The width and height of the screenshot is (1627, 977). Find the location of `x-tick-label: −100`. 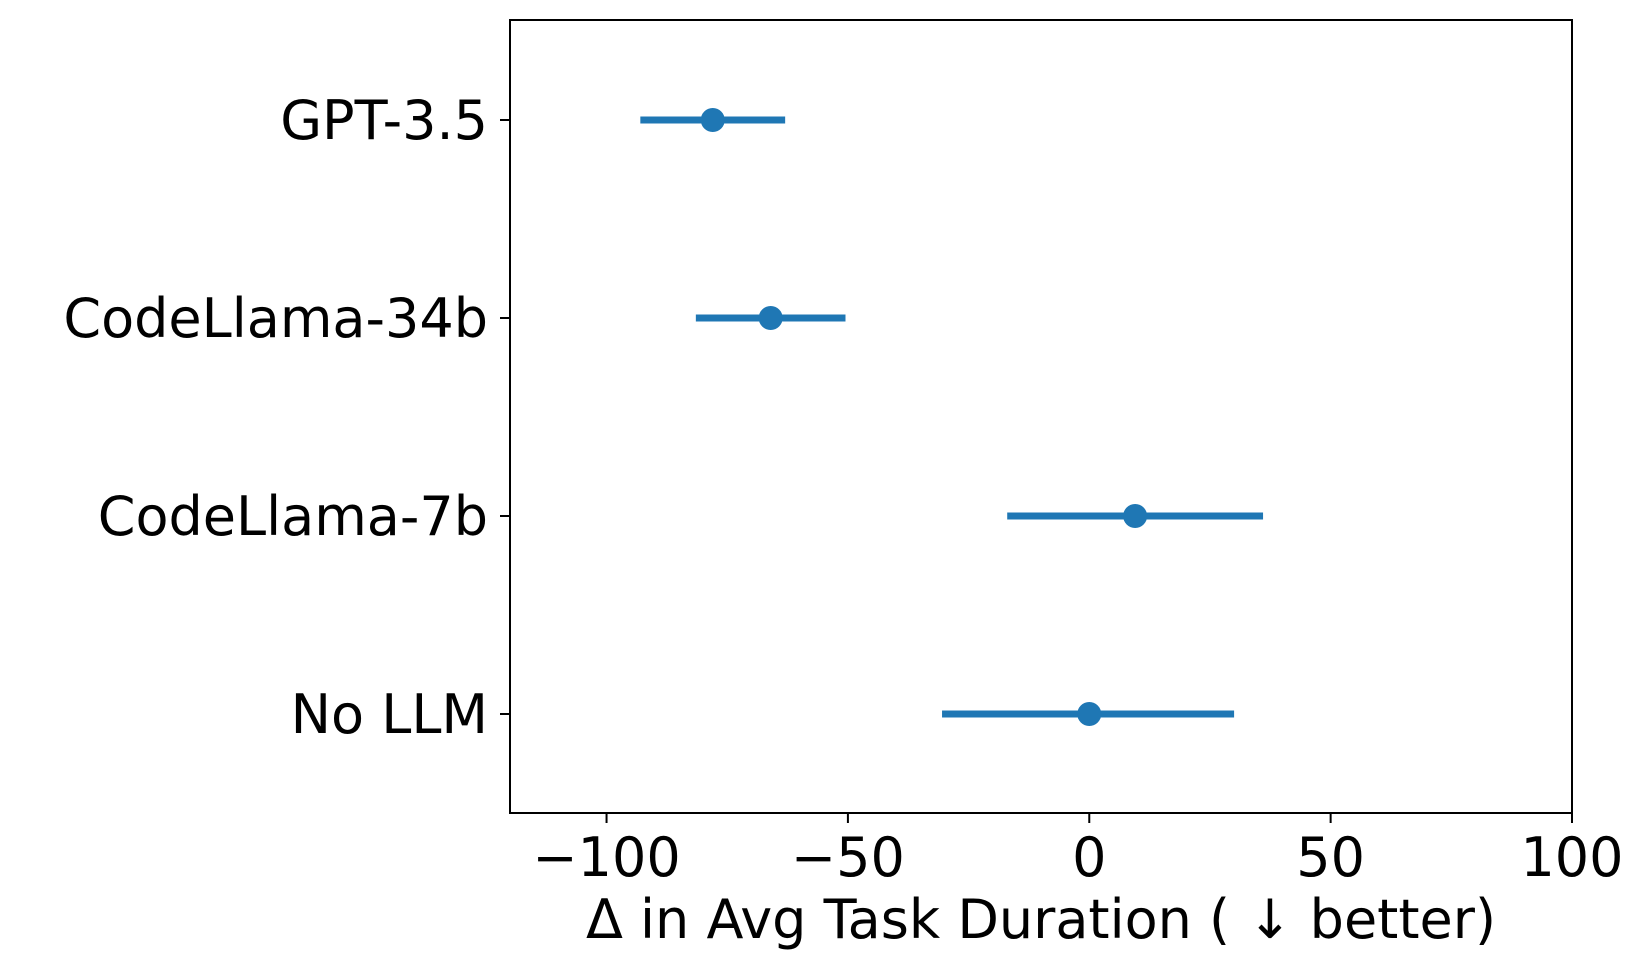

x-tick-label: −100 is located at coordinates (606, 857).